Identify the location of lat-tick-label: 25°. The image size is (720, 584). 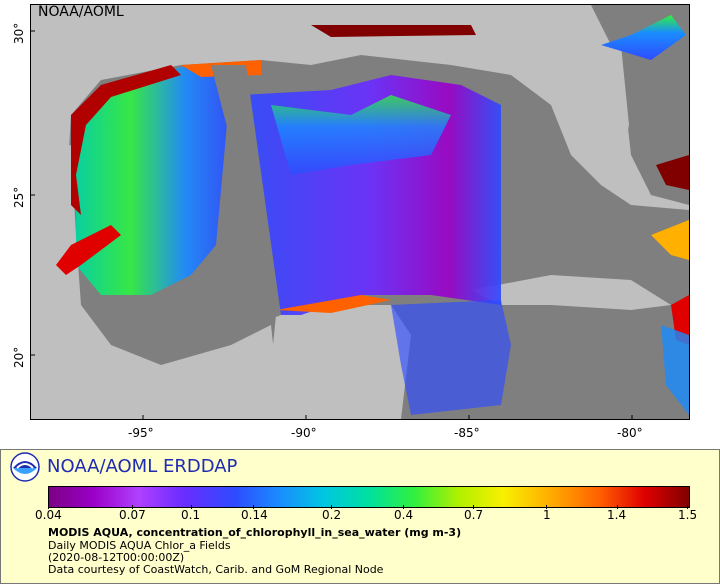
(19, 197).